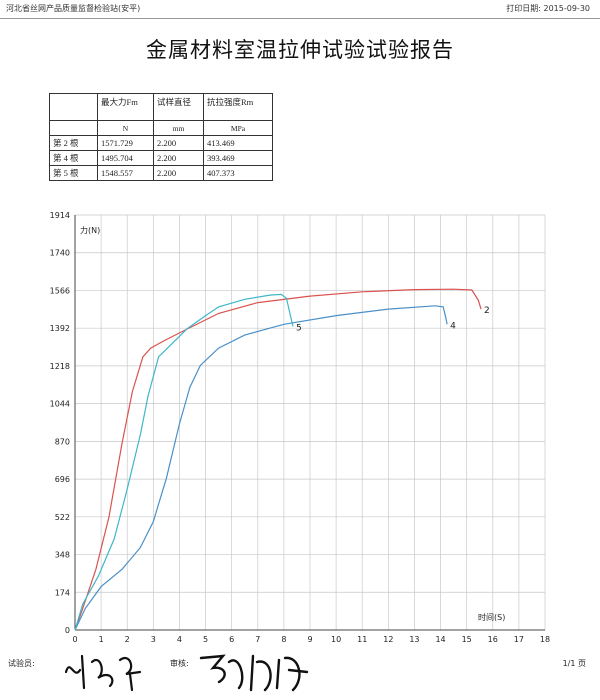 The height and width of the screenshot is (700, 600). I want to click on table-cell: 第 4 根, so click(73, 158).